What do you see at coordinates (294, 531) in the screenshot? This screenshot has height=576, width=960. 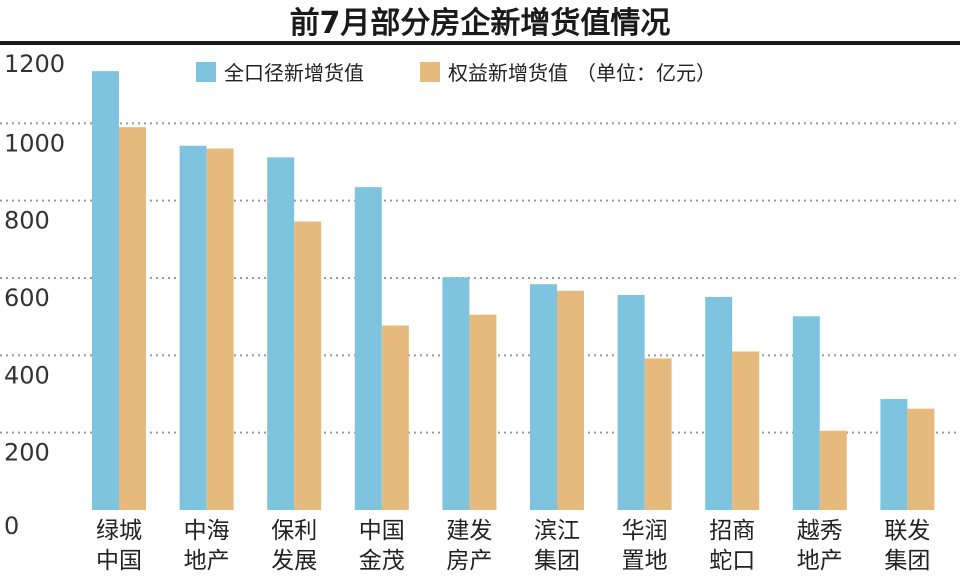 I see `category-label: 保利` at bounding box center [294, 531].